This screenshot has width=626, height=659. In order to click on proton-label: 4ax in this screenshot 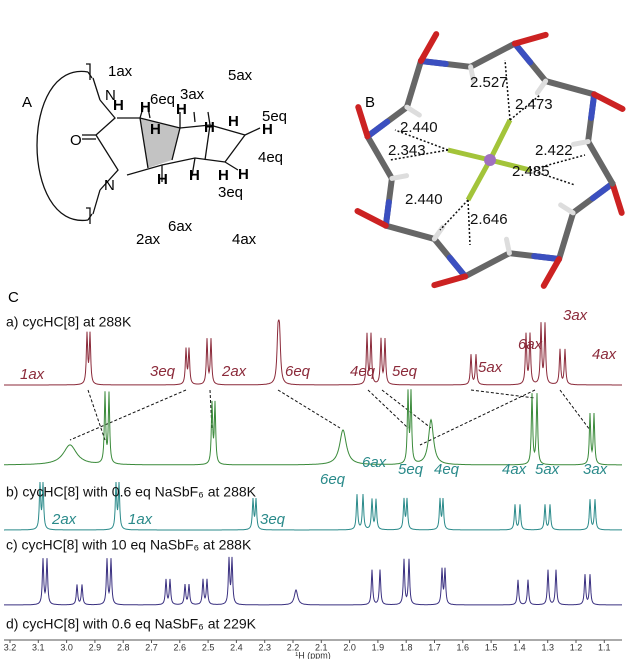, I will do `click(244, 239)`.